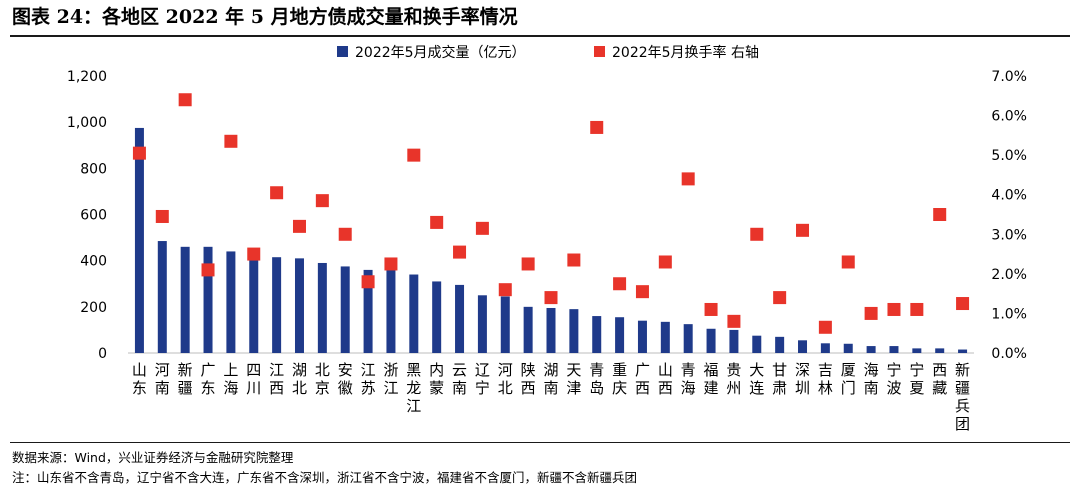 The width and height of the screenshot is (1080, 491). Describe the element at coordinates (322, 379) in the screenshot. I see `category-label: 北京` at that location.